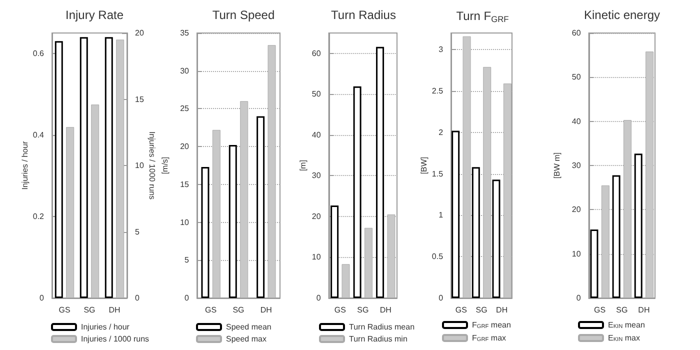  I want to click on chart-title: Injury Rate, so click(94, 15).